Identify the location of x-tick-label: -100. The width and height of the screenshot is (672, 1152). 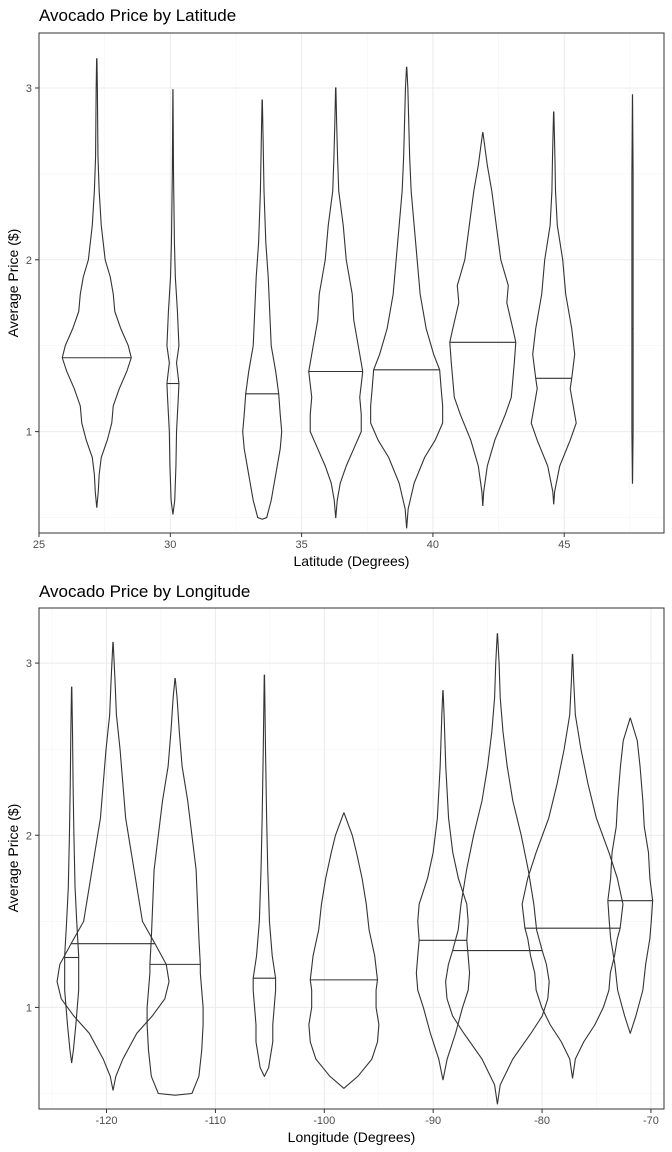
(324, 1121).